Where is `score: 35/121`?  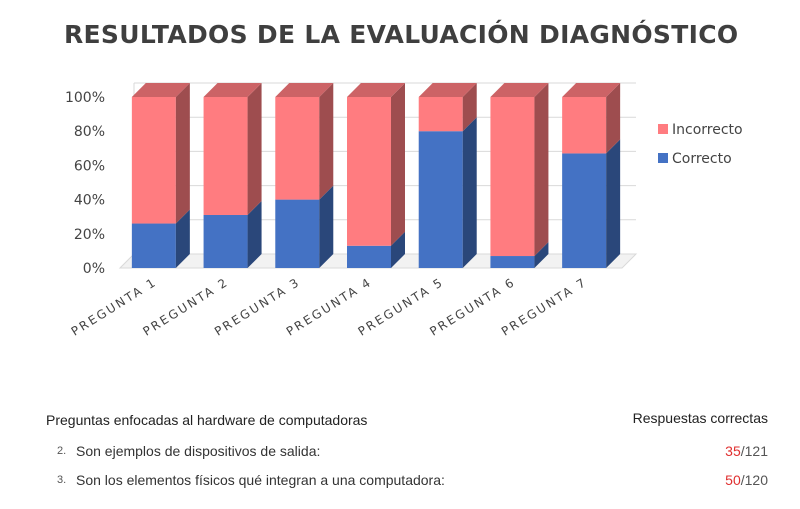
score: 35/121 is located at coordinates (746, 451).